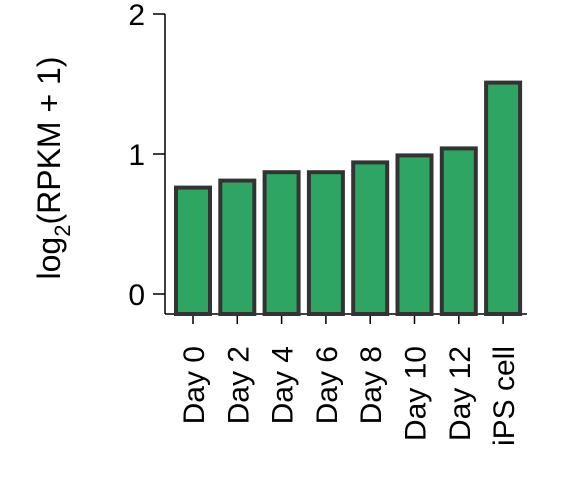  What do you see at coordinates (136, 16) in the screenshot?
I see `y-tick-label: 2` at bounding box center [136, 16].